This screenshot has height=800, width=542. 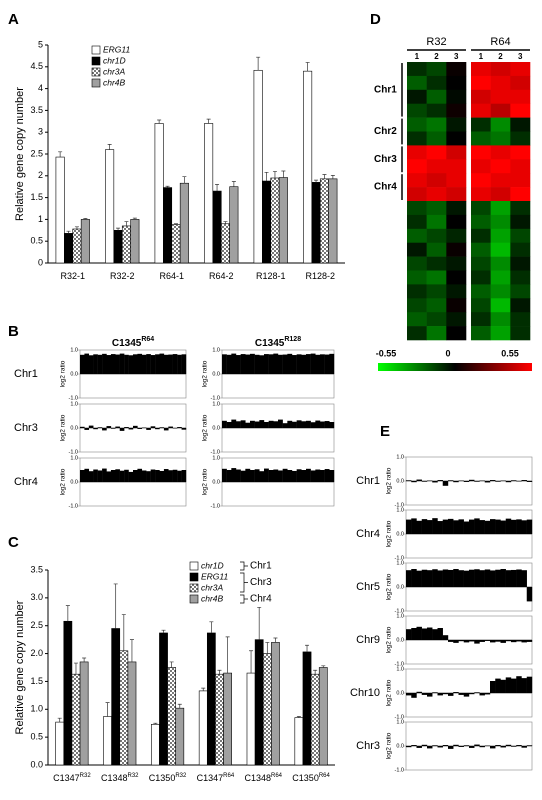 I want to click on x-tick-label: C1348R64, so click(x=263, y=778).